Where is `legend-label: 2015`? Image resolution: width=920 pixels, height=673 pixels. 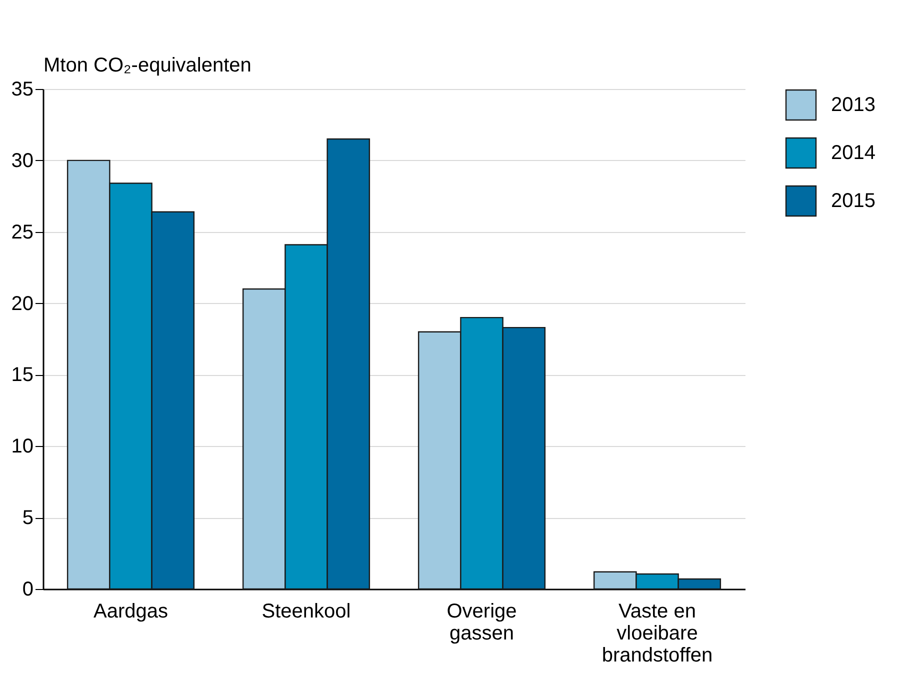
legend-label: 2015 is located at coordinates (853, 201).